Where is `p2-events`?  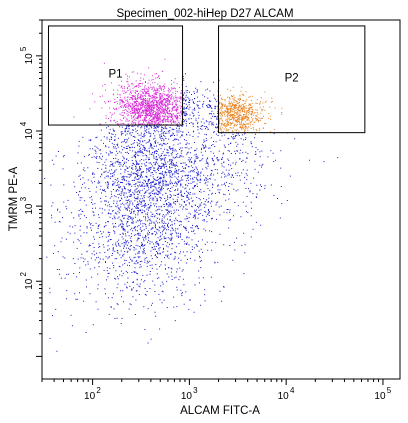 p2-events is located at coordinates (253, 110).